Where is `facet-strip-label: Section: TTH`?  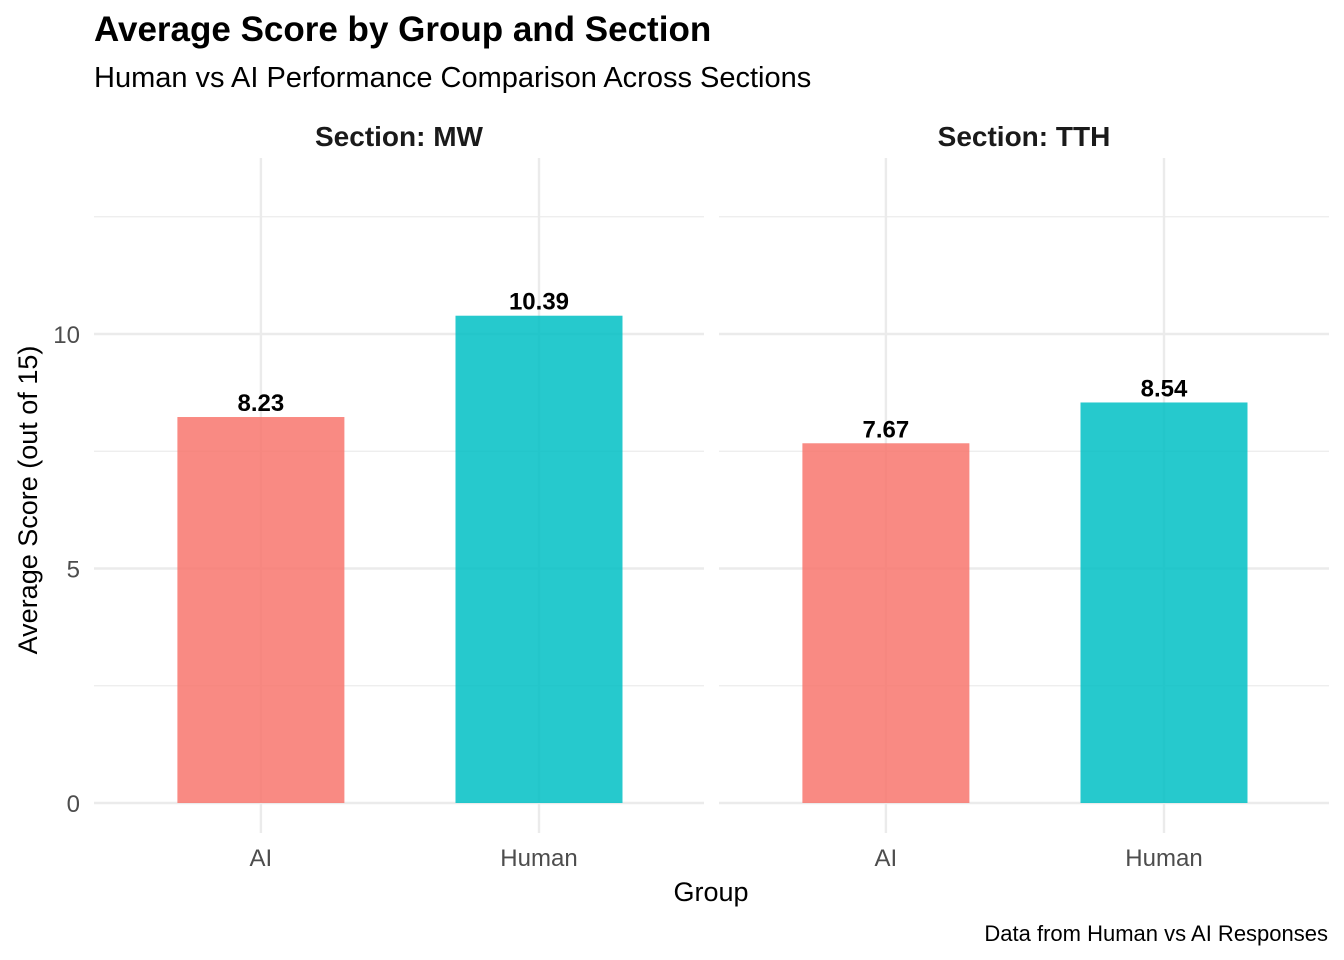
facet-strip-label: Section: TTH is located at coordinates (1024, 136).